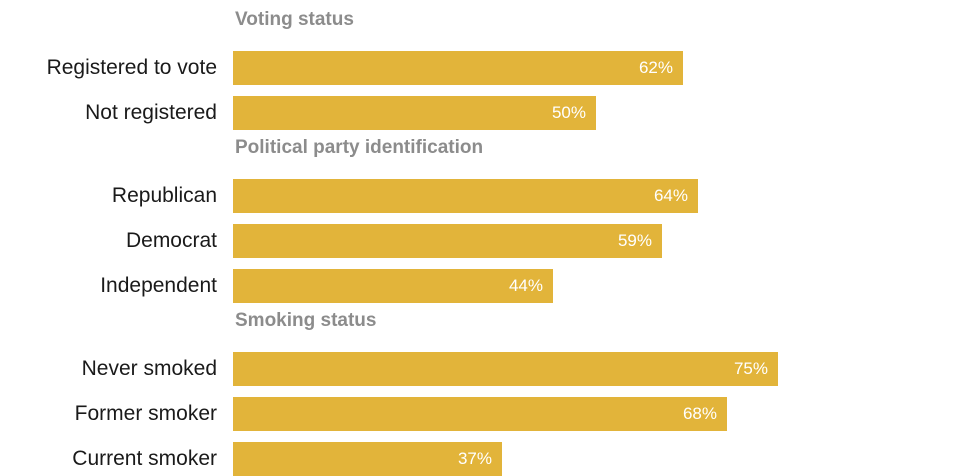  What do you see at coordinates (505, 369) in the screenshot?
I see `bar: 75%` at bounding box center [505, 369].